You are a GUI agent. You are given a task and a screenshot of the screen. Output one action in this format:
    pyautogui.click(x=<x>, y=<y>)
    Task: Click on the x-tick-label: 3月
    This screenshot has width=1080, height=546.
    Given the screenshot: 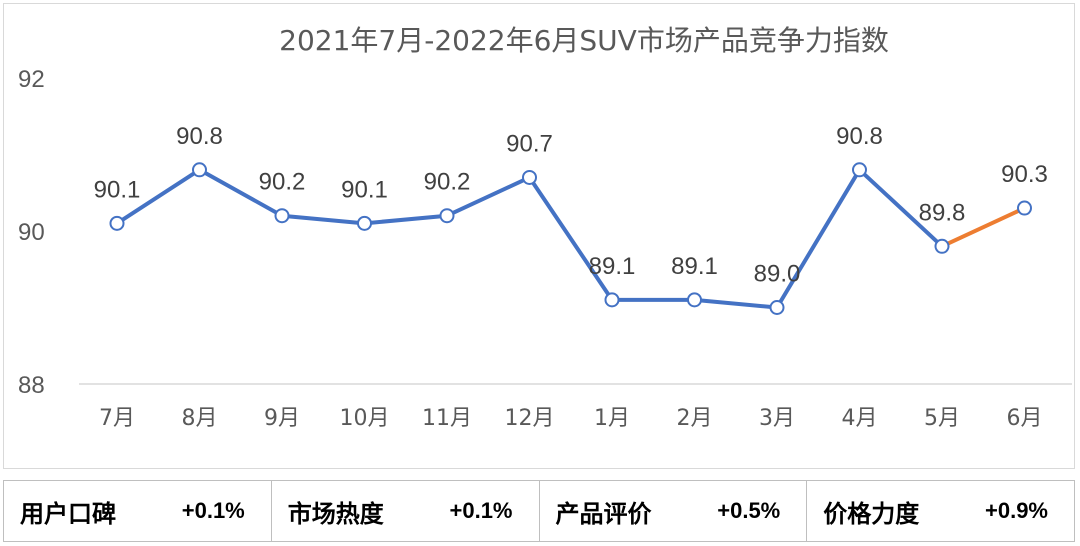 What is the action you would take?
    pyautogui.click(x=777, y=418)
    